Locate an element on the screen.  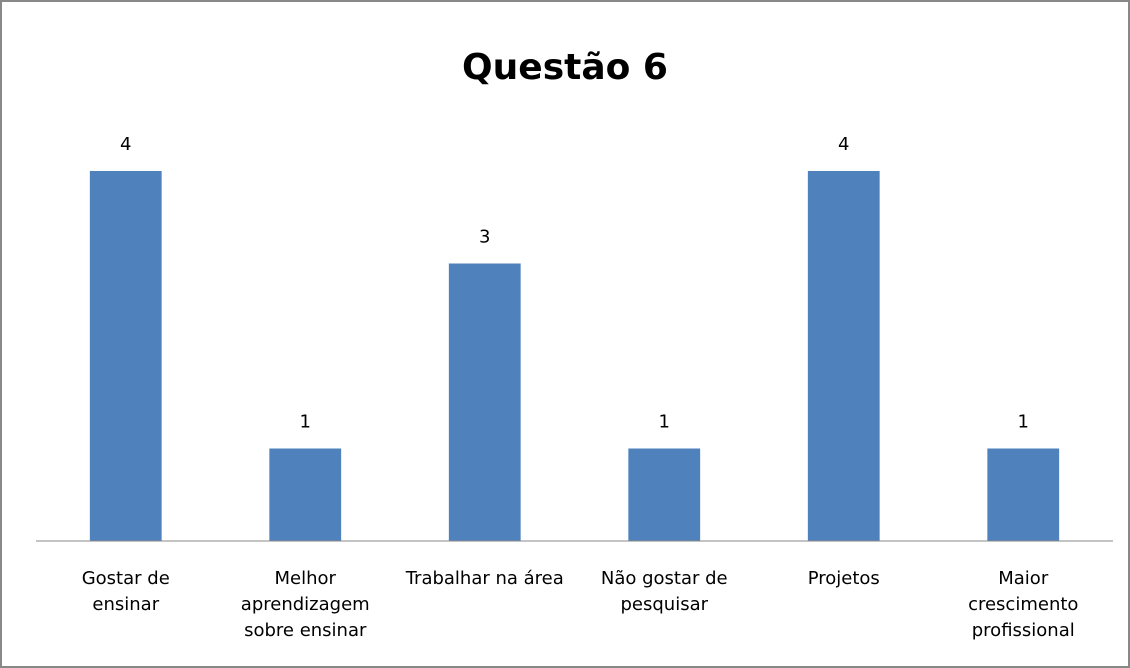
x-tick-label: Projetos is located at coordinates (843, 578).